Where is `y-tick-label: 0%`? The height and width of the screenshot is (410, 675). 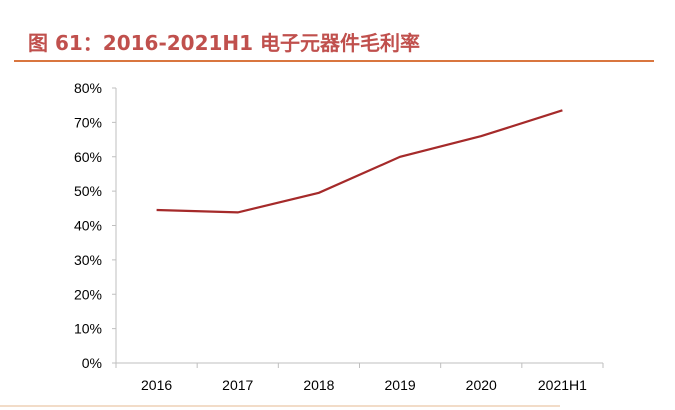 y-tick-label: 0% is located at coordinates (92, 363).